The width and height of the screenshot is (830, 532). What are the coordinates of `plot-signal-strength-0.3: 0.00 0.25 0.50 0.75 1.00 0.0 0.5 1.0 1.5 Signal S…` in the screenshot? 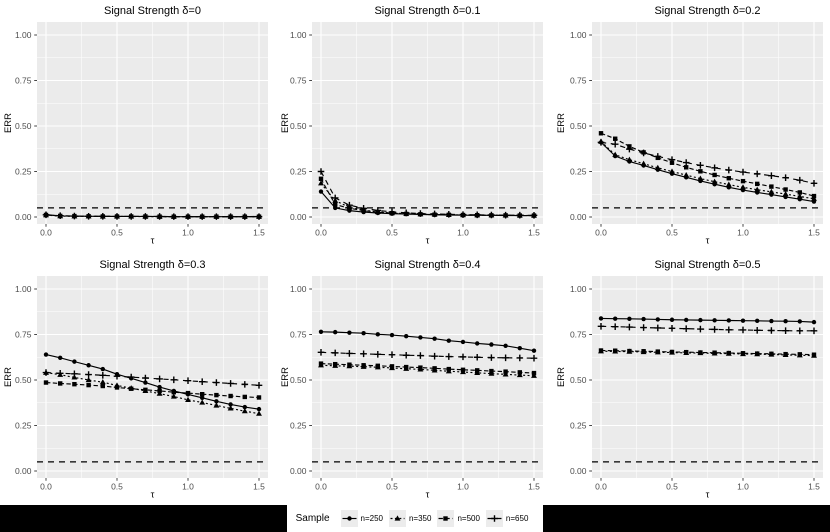 It's located at (135, 380).